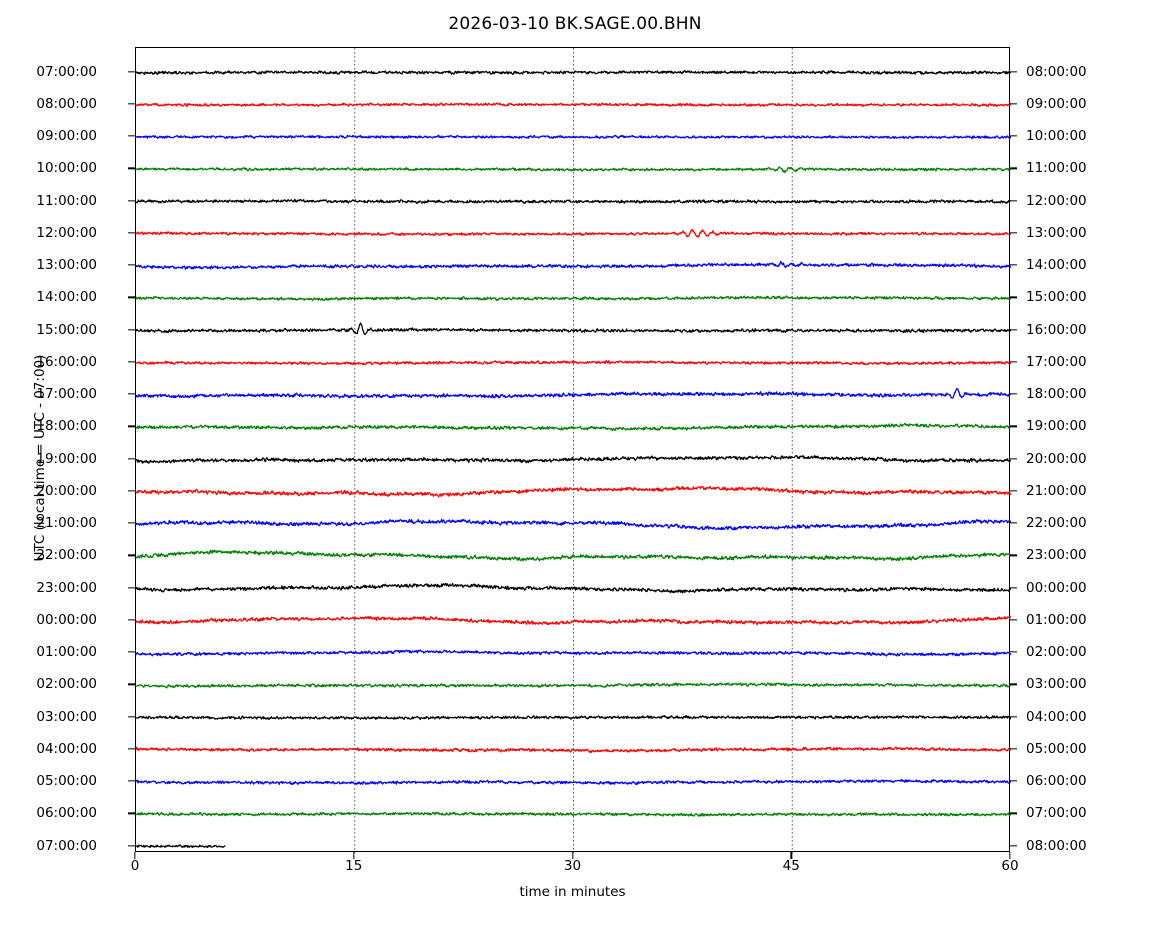 Image resolution: width=1150 pixels, height=950 pixels. I want to click on y-axis-left-label: 08:00:00, so click(66, 103).